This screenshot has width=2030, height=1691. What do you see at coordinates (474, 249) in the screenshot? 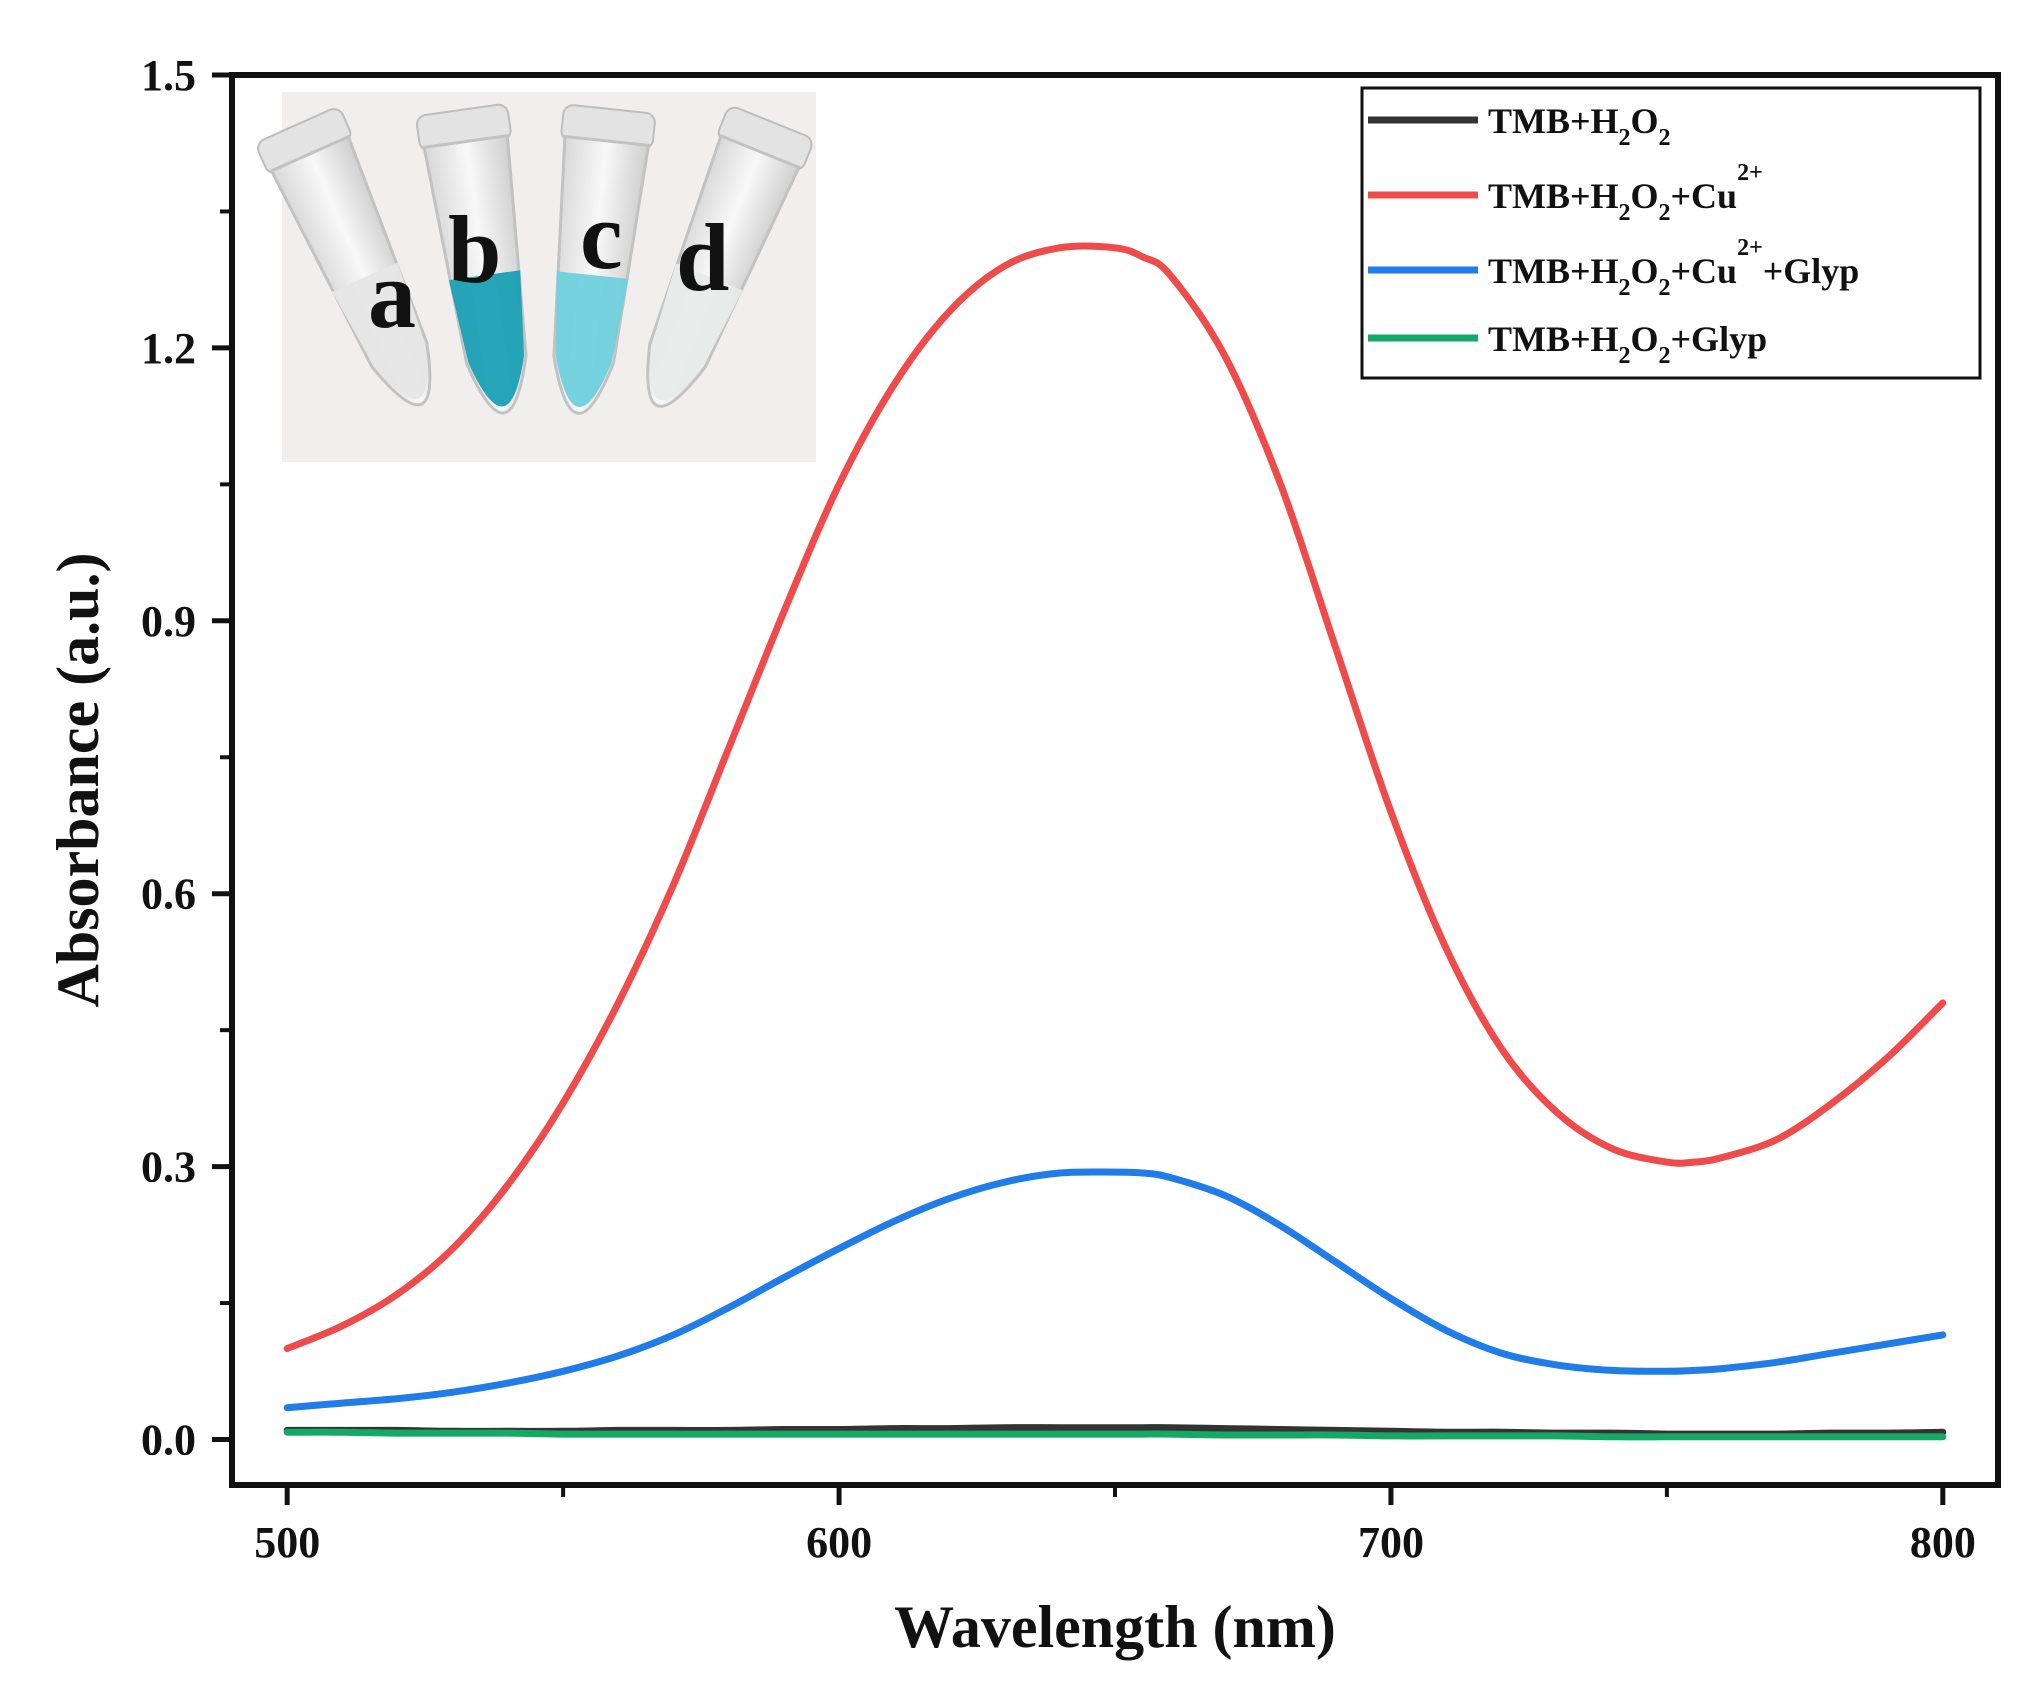
I see `inset-label-b: b` at bounding box center [474, 249].